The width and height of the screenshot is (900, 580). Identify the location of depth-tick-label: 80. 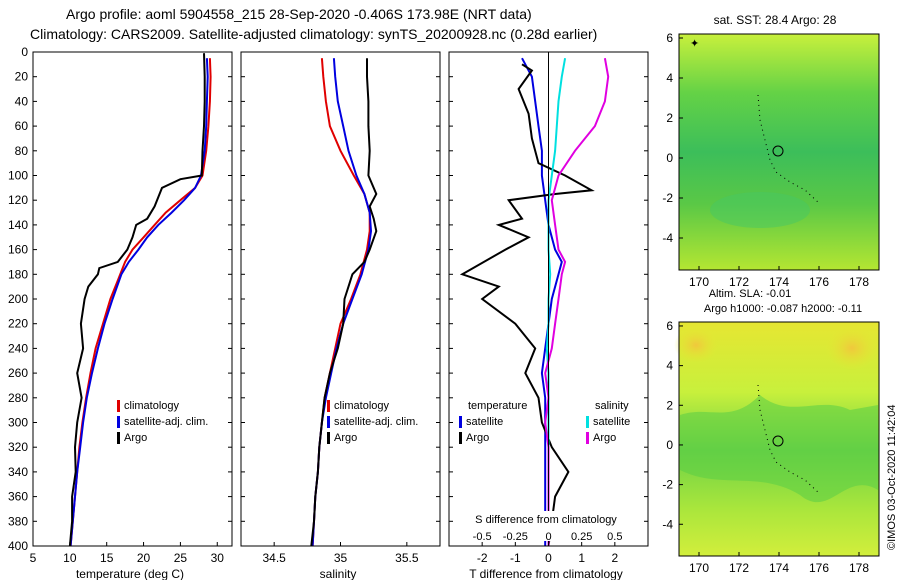
(22, 151).